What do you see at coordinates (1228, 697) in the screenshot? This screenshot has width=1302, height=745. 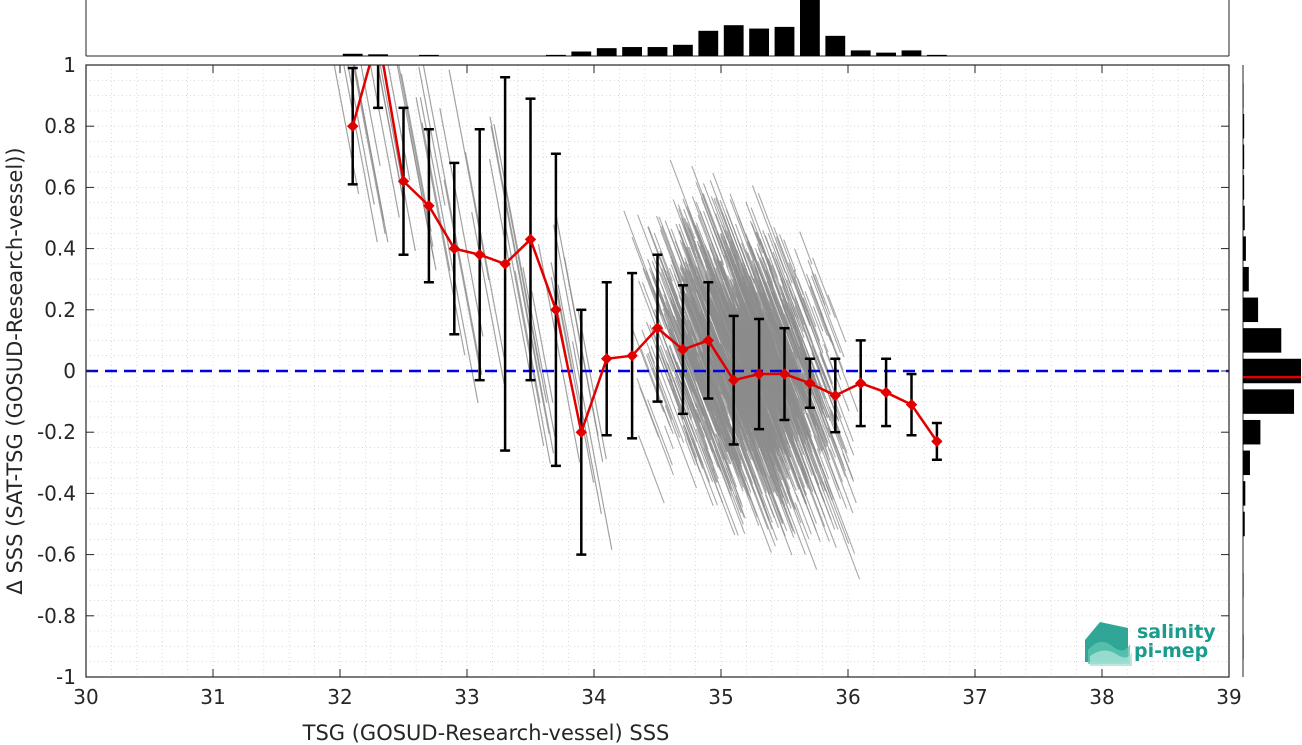 I see `x-tick-label: 39` at bounding box center [1228, 697].